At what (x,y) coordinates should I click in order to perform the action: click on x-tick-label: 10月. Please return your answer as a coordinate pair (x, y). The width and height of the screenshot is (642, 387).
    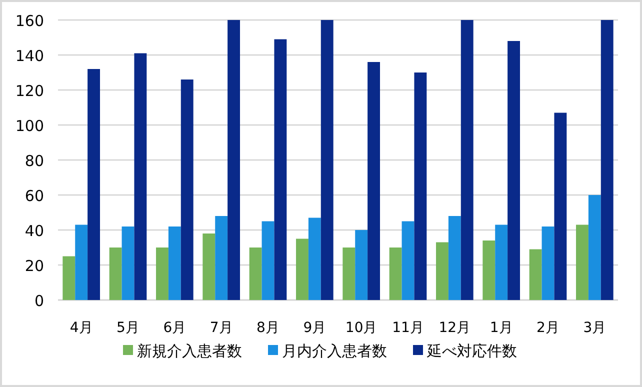
    Looking at the image, I should click on (361, 328).